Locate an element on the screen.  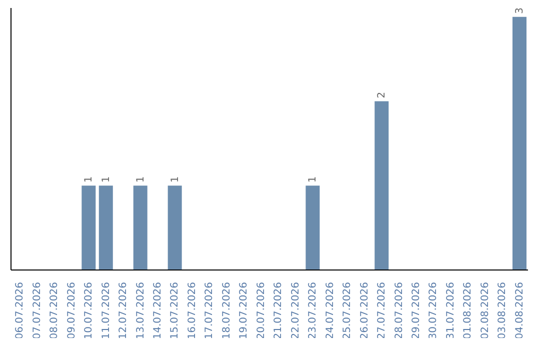
x-tick-label: 12.07.2026 is located at coordinates (124, 311).